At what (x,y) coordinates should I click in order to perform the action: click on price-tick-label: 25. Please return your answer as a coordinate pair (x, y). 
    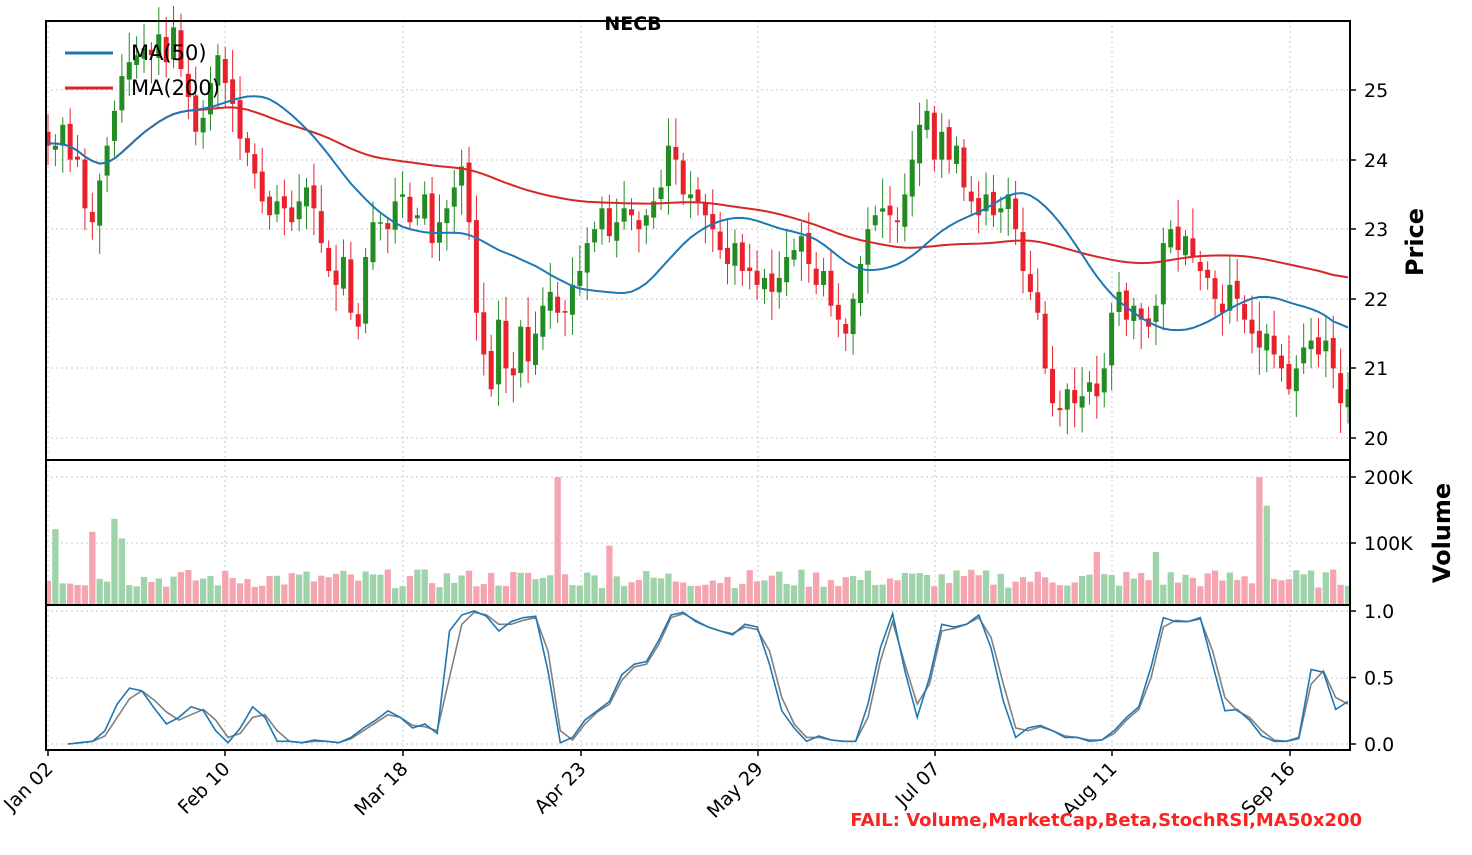
    Looking at the image, I should click on (1376, 91).